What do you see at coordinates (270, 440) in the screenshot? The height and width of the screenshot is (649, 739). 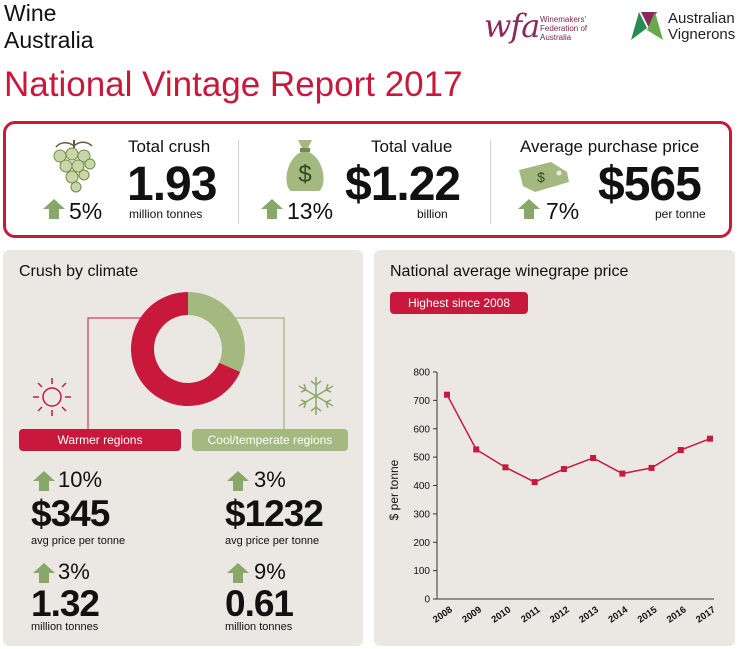 I see `cool-regions-label: Cool/temperate regions` at bounding box center [270, 440].